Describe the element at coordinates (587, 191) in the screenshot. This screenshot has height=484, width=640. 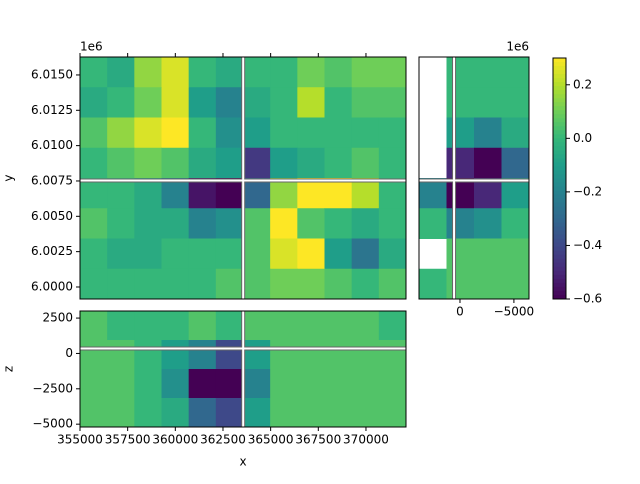
I see `colorbar-tick-label: −0.2` at that location.